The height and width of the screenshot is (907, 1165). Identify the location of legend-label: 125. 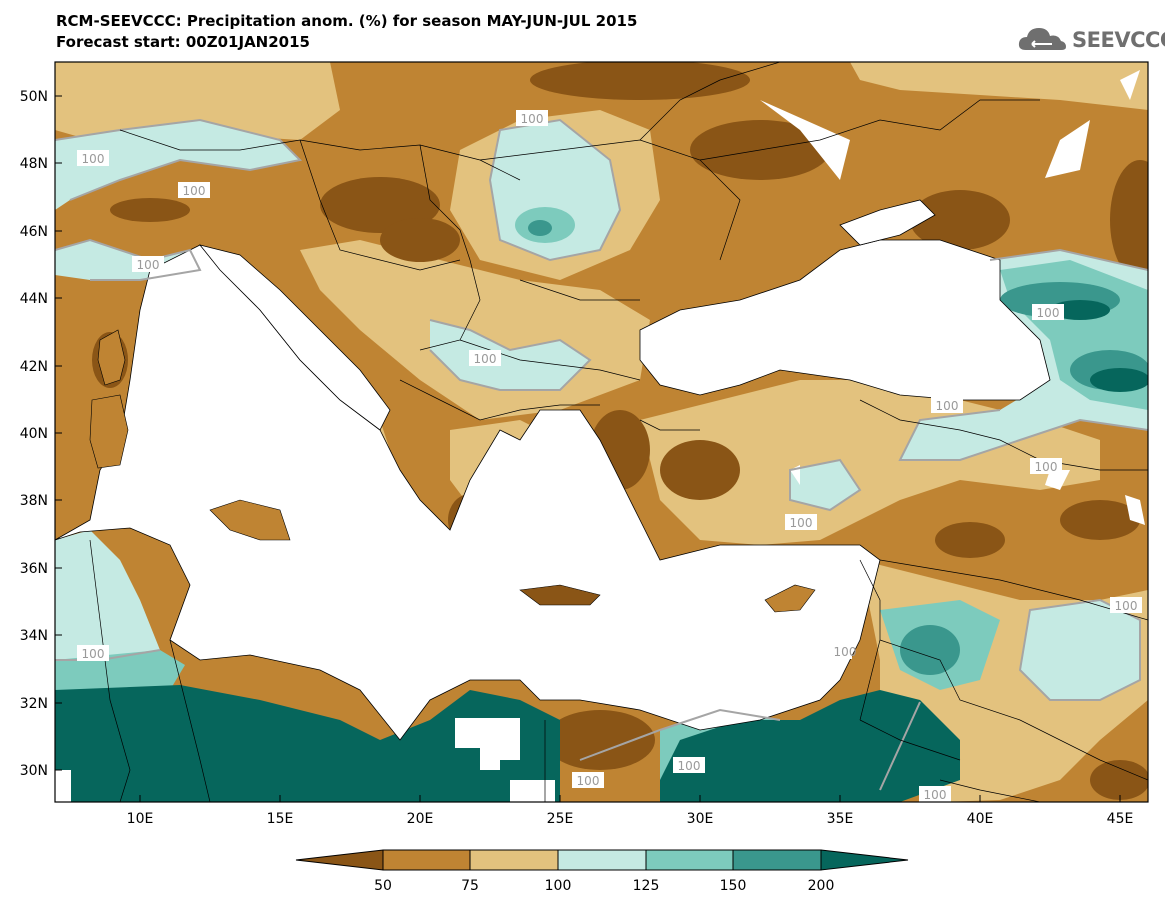
(646, 886).